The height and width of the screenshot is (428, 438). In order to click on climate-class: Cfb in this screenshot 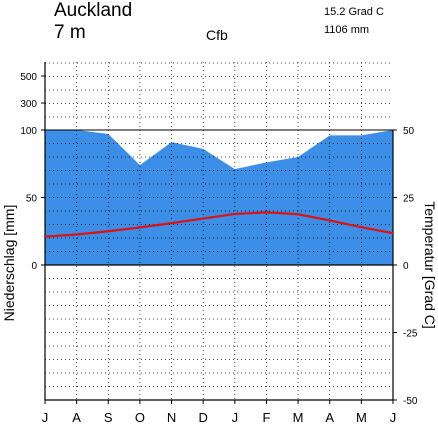, I will do `click(217, 35)`.